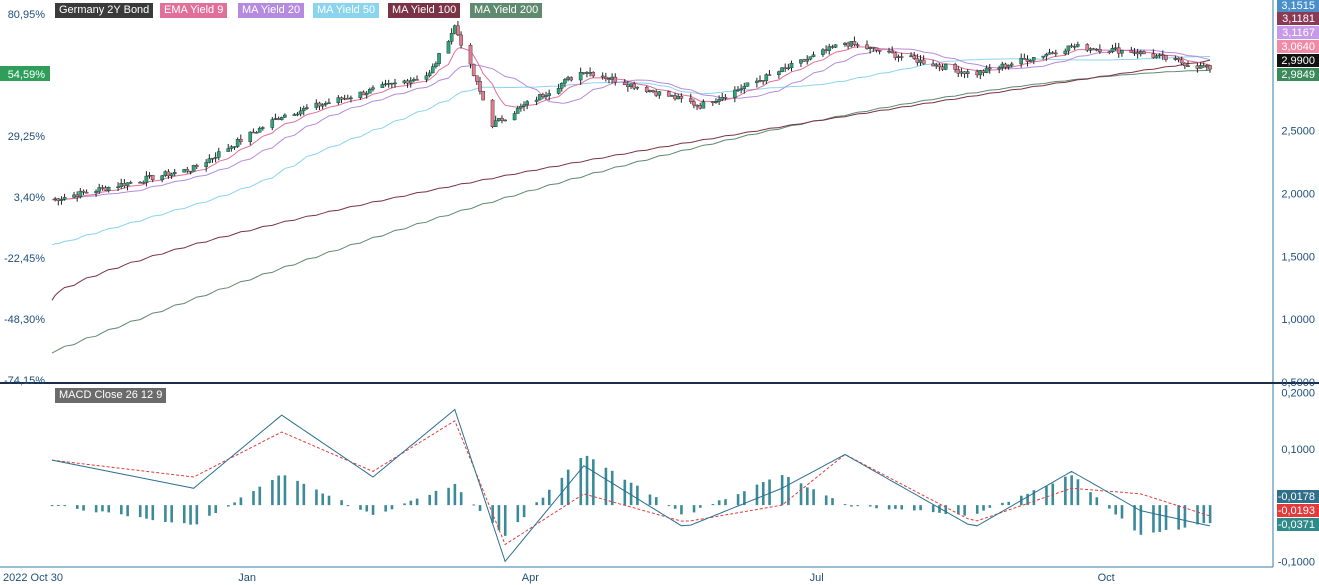 This screenshot has height=585, width=1319. What do you see at coordinates (1298, 60) in the screenshot?
I see `price-badge` at bounding box center [1298, 60].